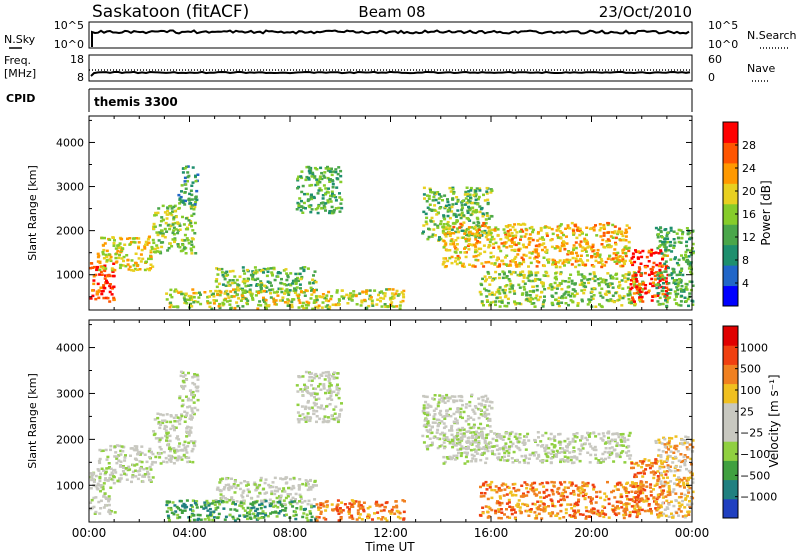 The image size is (800, 558). I want to click on nsearch-tick-bottom: 10^0, so click(723, 44).